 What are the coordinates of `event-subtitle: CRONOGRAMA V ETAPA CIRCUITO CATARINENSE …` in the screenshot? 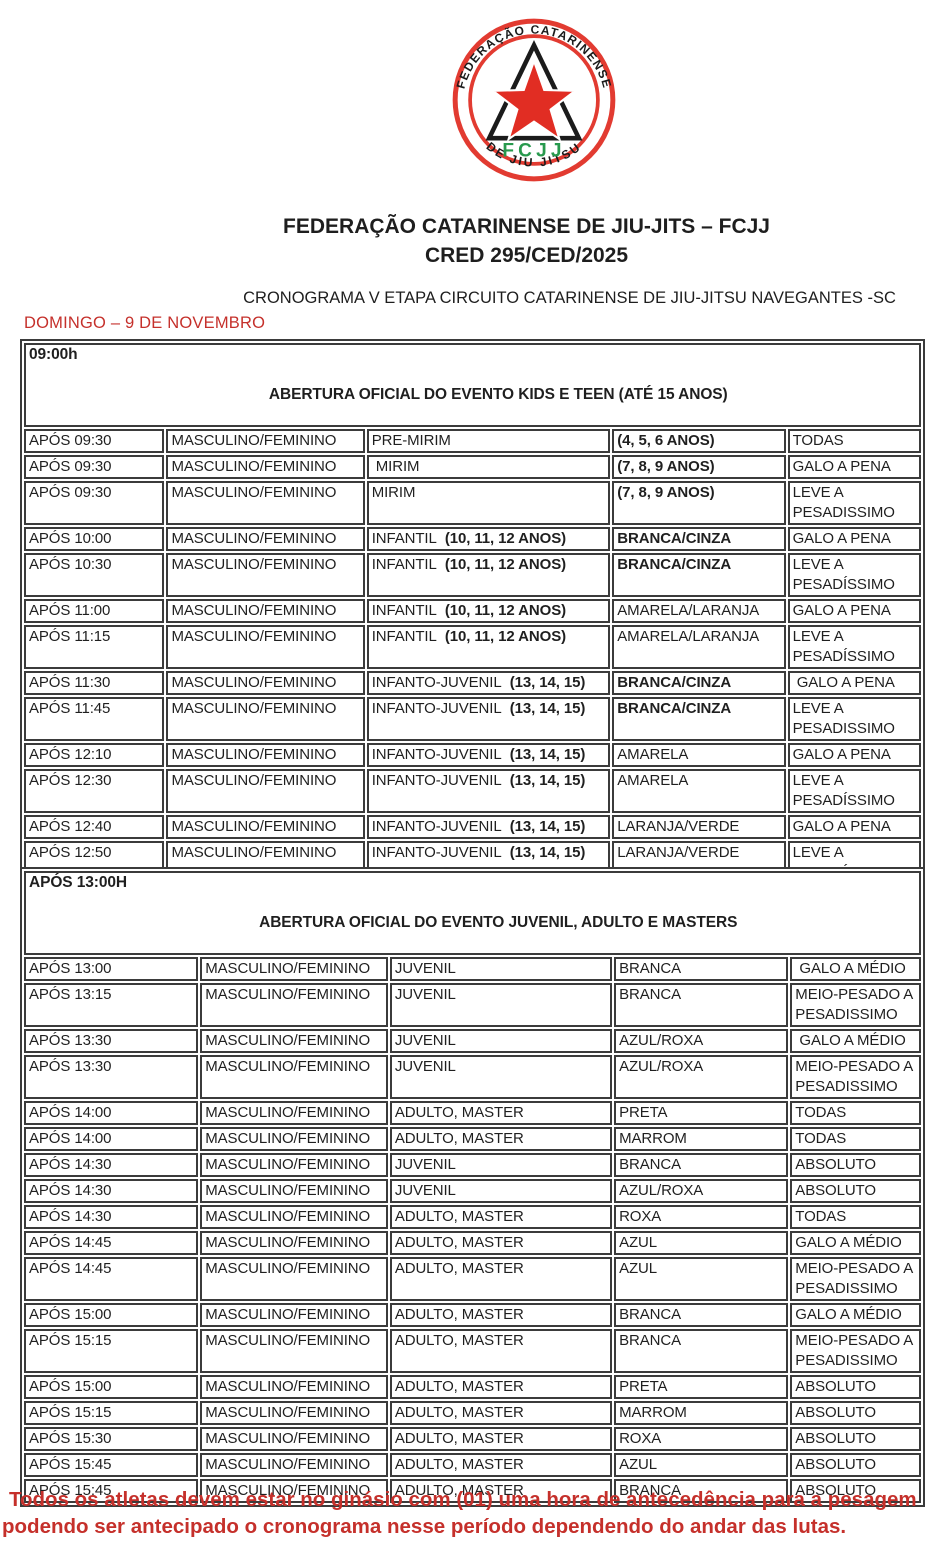 It's located at (569, 298).